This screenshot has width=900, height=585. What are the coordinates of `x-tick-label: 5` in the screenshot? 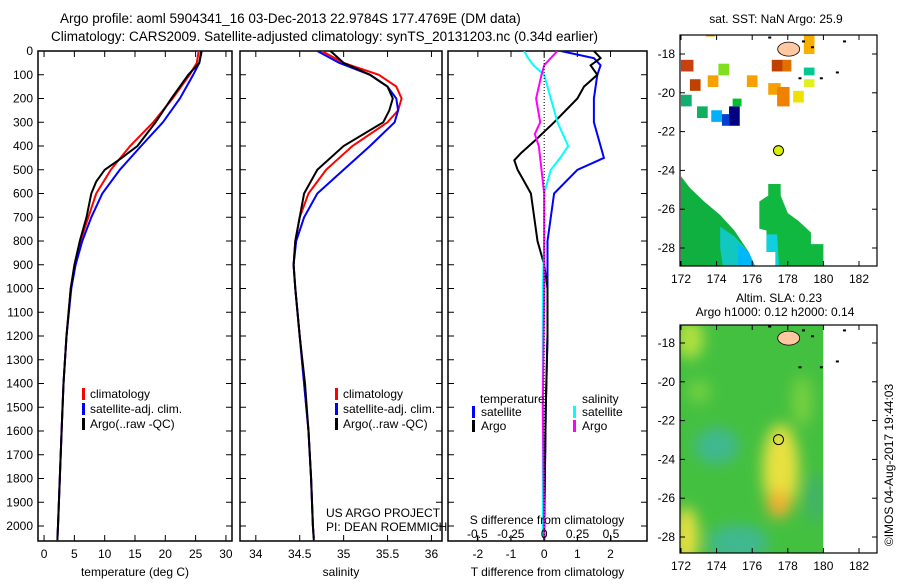 It's located at (74, 554).